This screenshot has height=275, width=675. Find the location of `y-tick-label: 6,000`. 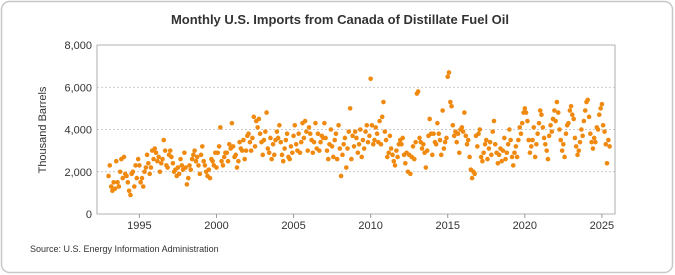

y-tick-label: 6,000 is located at coordinates (78, 88).